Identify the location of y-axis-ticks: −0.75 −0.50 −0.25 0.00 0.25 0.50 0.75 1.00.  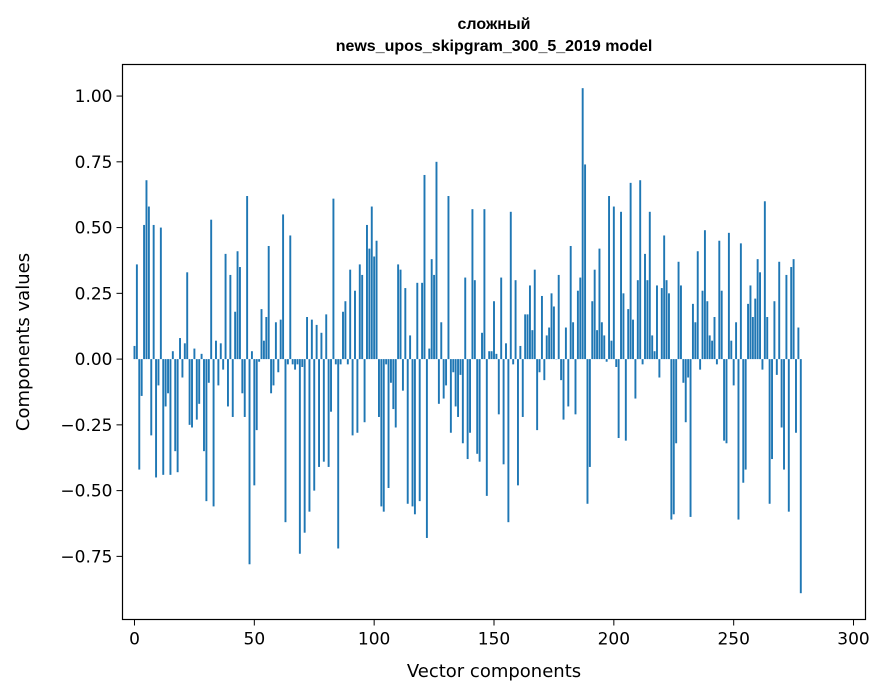
(91, 327).